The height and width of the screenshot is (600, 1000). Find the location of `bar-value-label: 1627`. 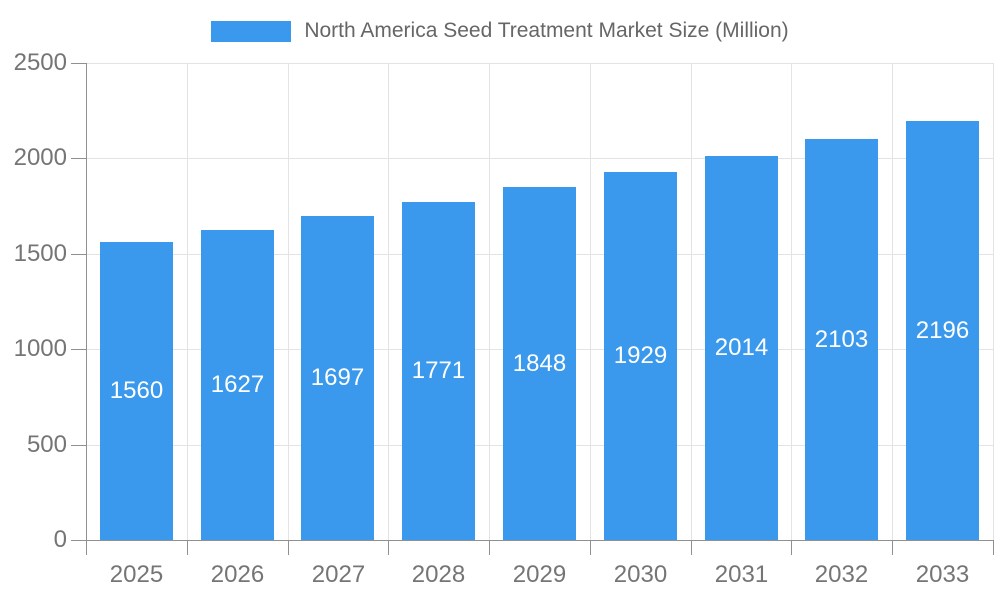

bar-value-label: 1627 is located at coordinates (237, 384).